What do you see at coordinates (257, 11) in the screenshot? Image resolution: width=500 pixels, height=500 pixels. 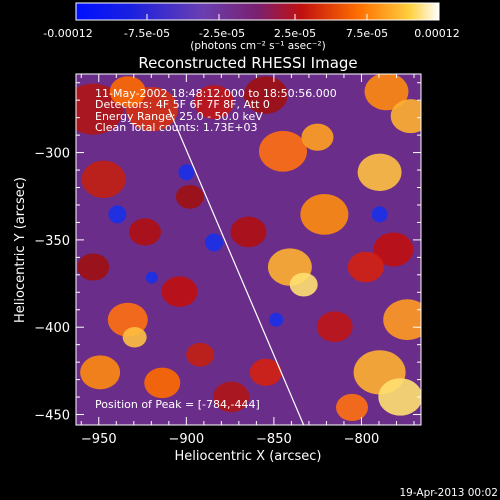 I see `colorbar-gradient` at bounding box center [257, 11].